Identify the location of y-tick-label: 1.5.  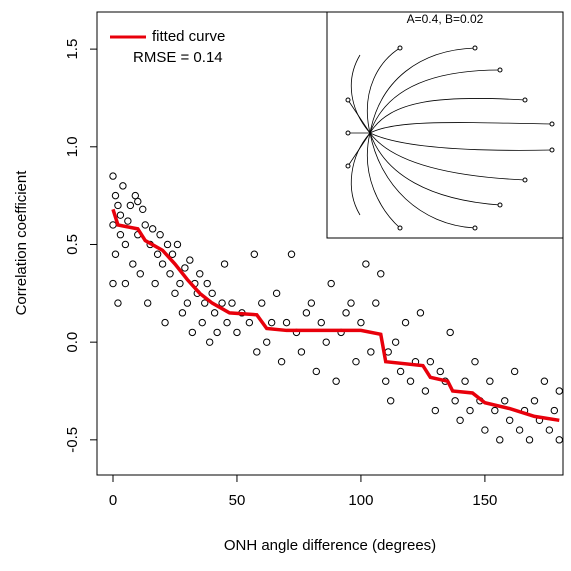
(72, 49).